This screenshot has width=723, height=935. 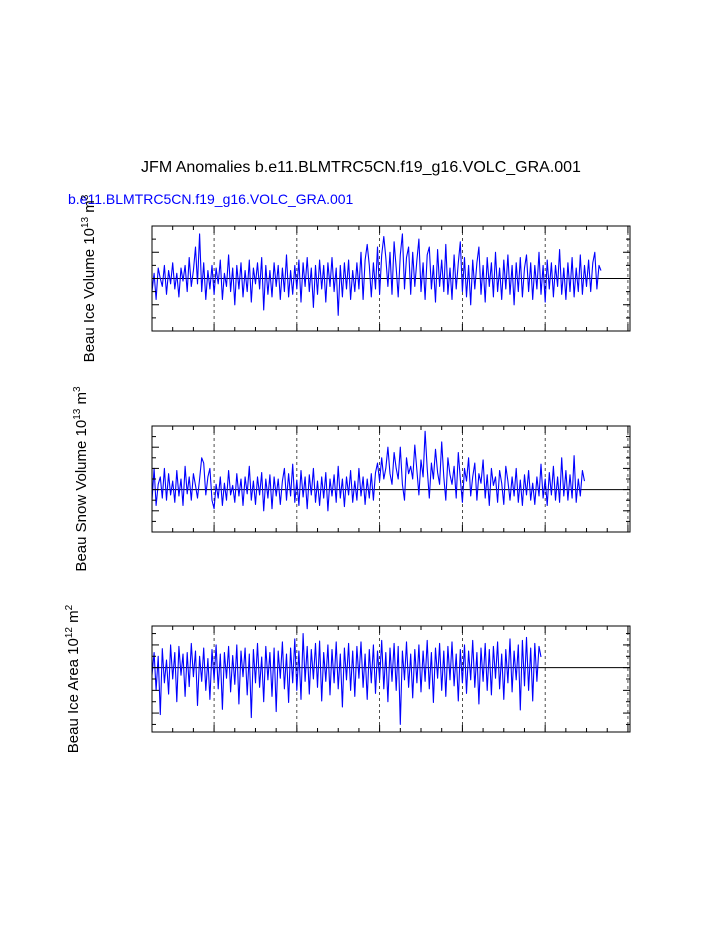 I want to click on y-axis-label-ylabel-exp: 12, so click(x=69, y=633).